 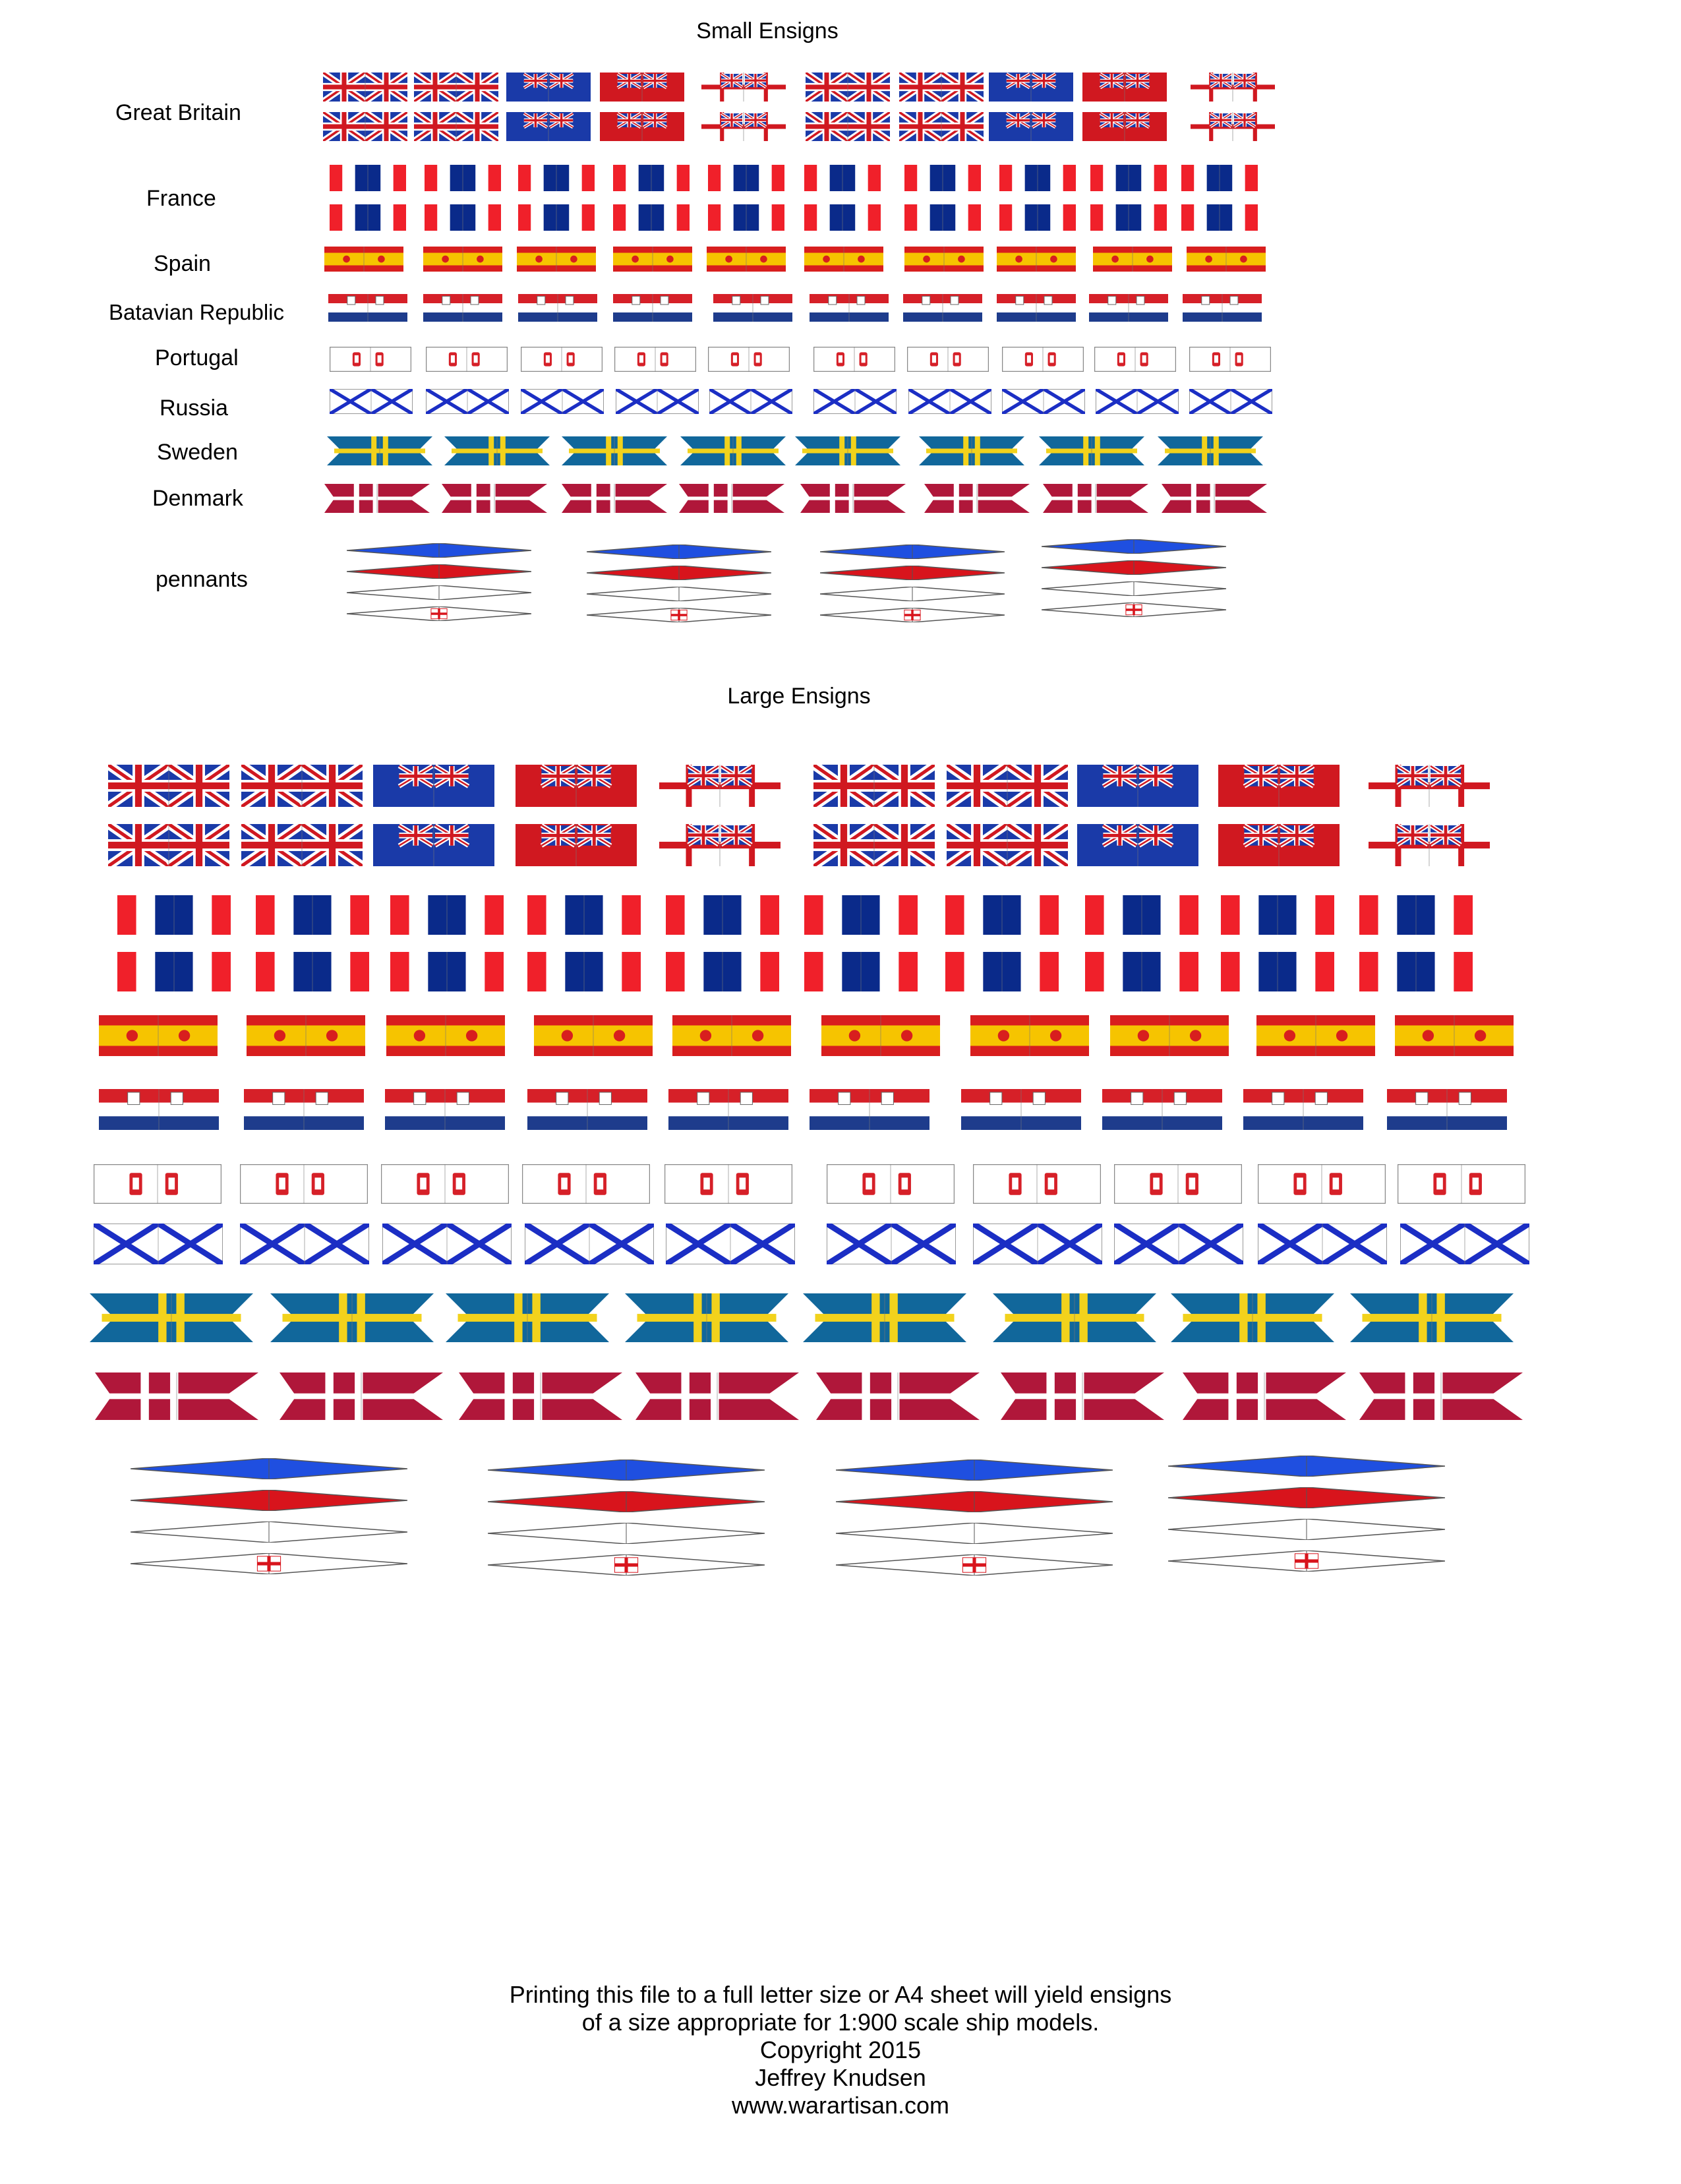 What do you see at coordinates (799, 696) in the screenshot?
I see `large-ensigns-title: Large Ensigns` at bounding box center [799, 696].